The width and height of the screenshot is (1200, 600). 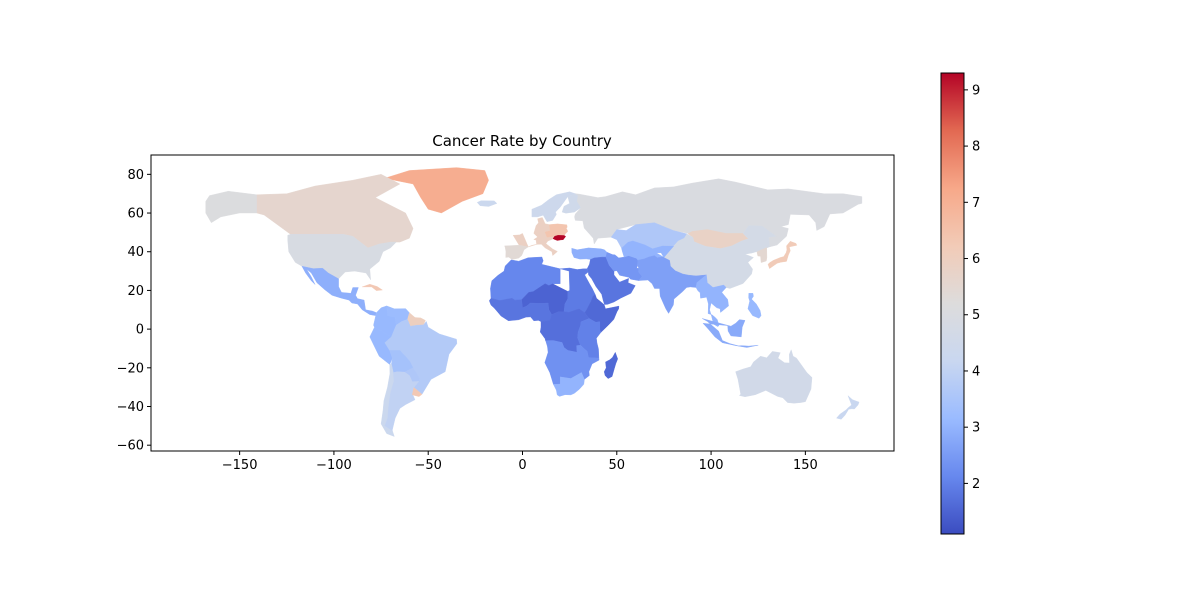 I want to click on region-new-zealand, so click(x=848, y=407).